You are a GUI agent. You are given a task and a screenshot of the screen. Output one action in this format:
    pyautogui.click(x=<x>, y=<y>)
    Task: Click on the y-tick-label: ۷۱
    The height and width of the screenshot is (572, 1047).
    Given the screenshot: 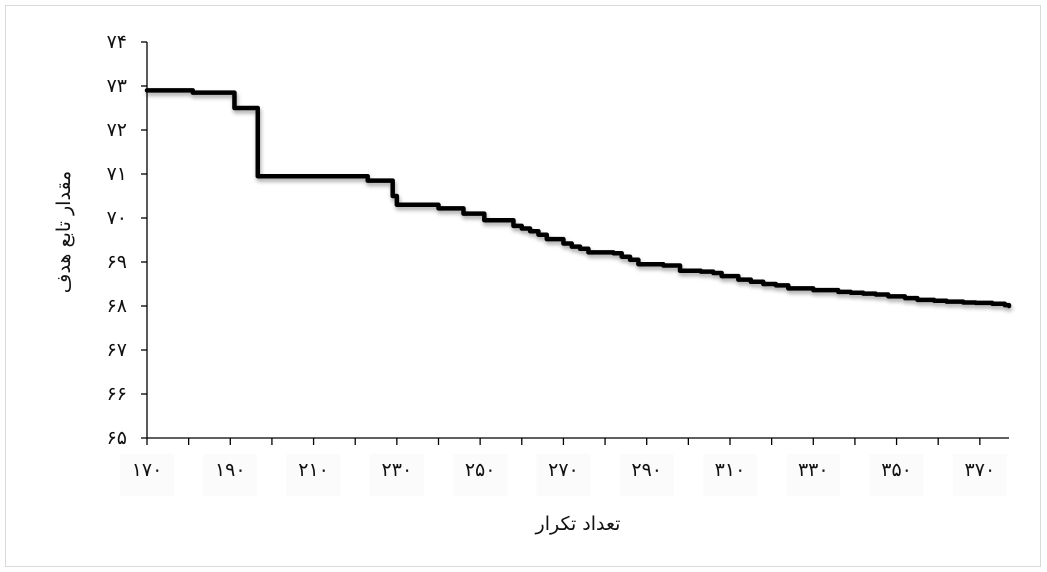 What is the action you would take?
    pyautogui.click(x=117, y=174)
    